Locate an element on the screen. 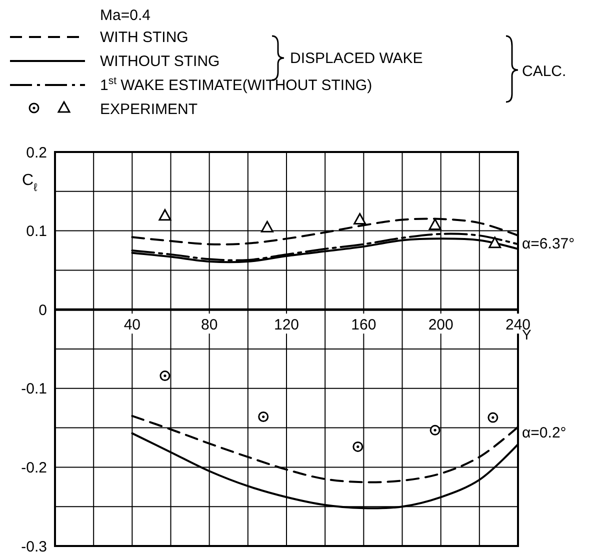 The height and width of the screenshot is (554, 593). x-tick-label: 40 is located at coordinates (132, 325).